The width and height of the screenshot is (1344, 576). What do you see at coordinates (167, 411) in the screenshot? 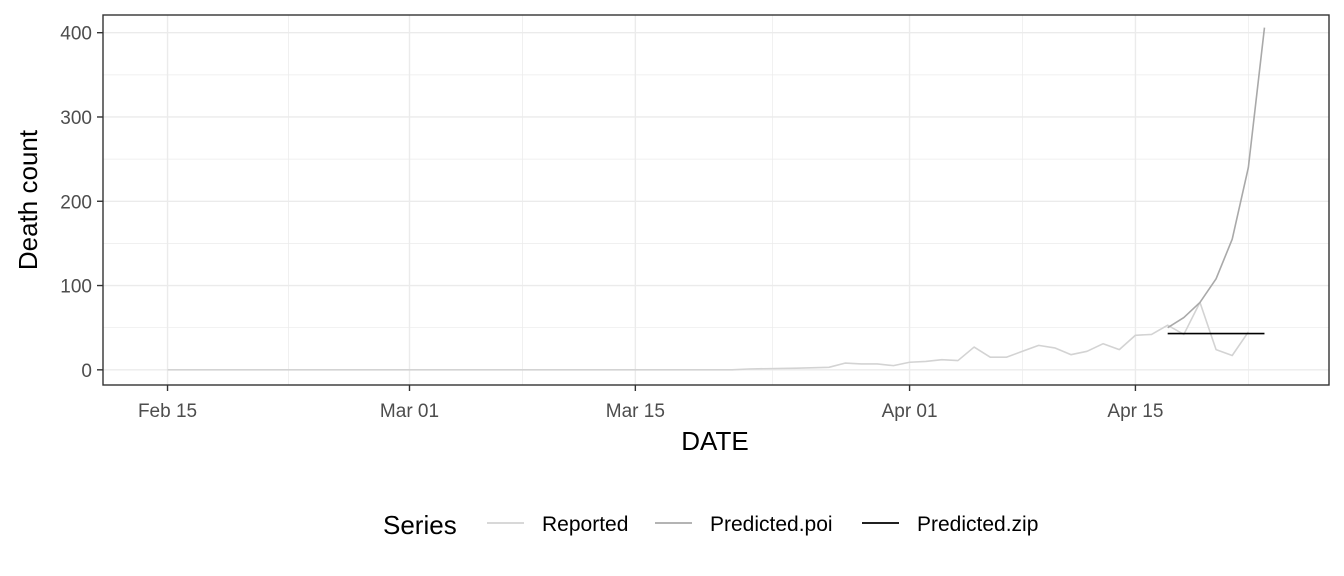
I see `x-tick-label: Feb 15` at bounding box center [167, 411].